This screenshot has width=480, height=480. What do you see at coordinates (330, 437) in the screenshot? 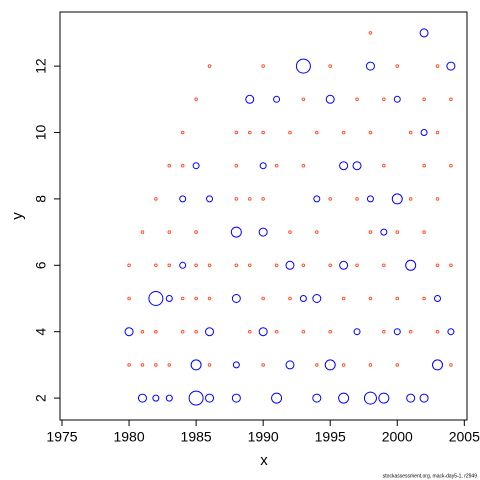
I see `x-tick-label: 1995` at bounding box center [330, 437].